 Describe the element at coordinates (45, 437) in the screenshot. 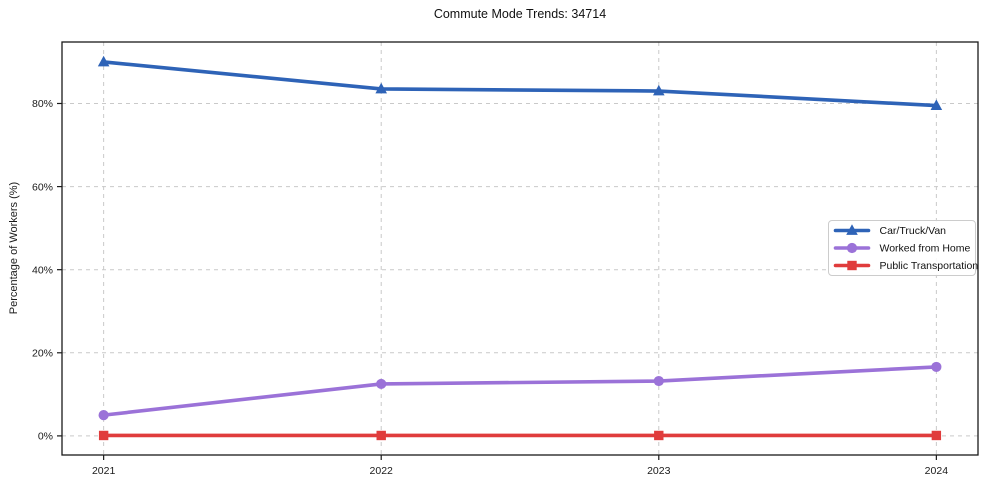

I see `y-tick-label: 0%` at that location.